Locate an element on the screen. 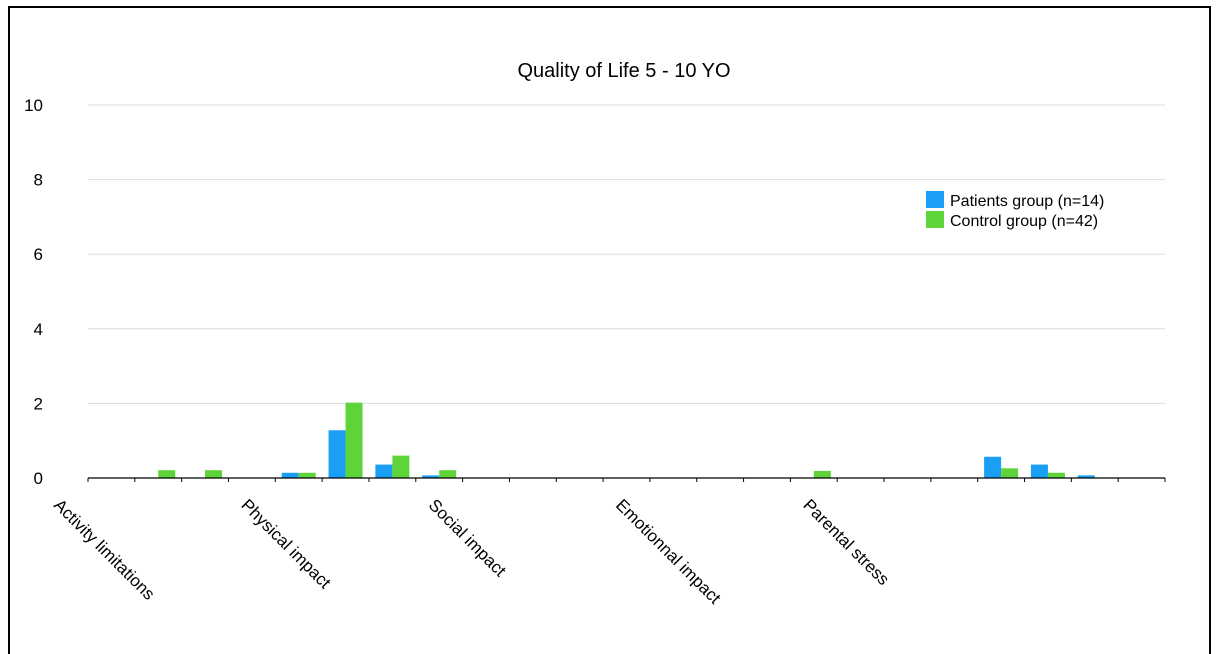 This screenshot has width=1219, height=654. y-tick-label: 6 is located at coordinates (38, 254).